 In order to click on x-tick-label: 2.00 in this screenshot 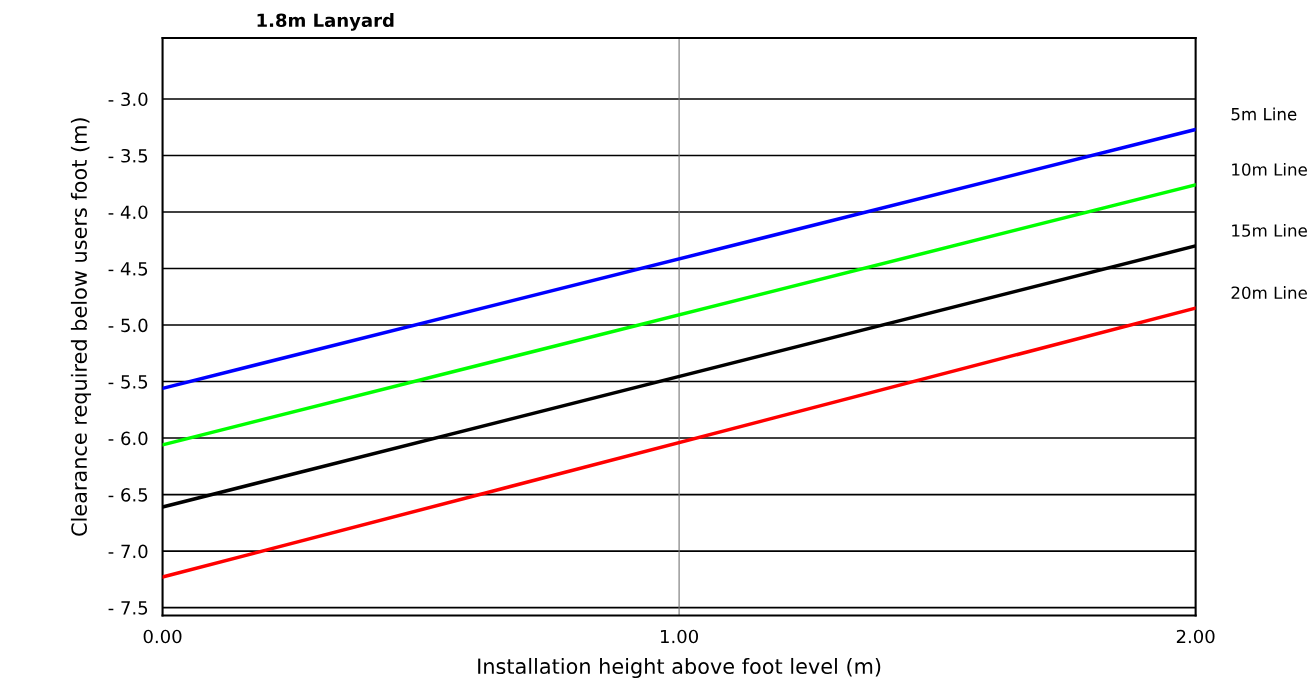, I will do `click(1195, 636)`.